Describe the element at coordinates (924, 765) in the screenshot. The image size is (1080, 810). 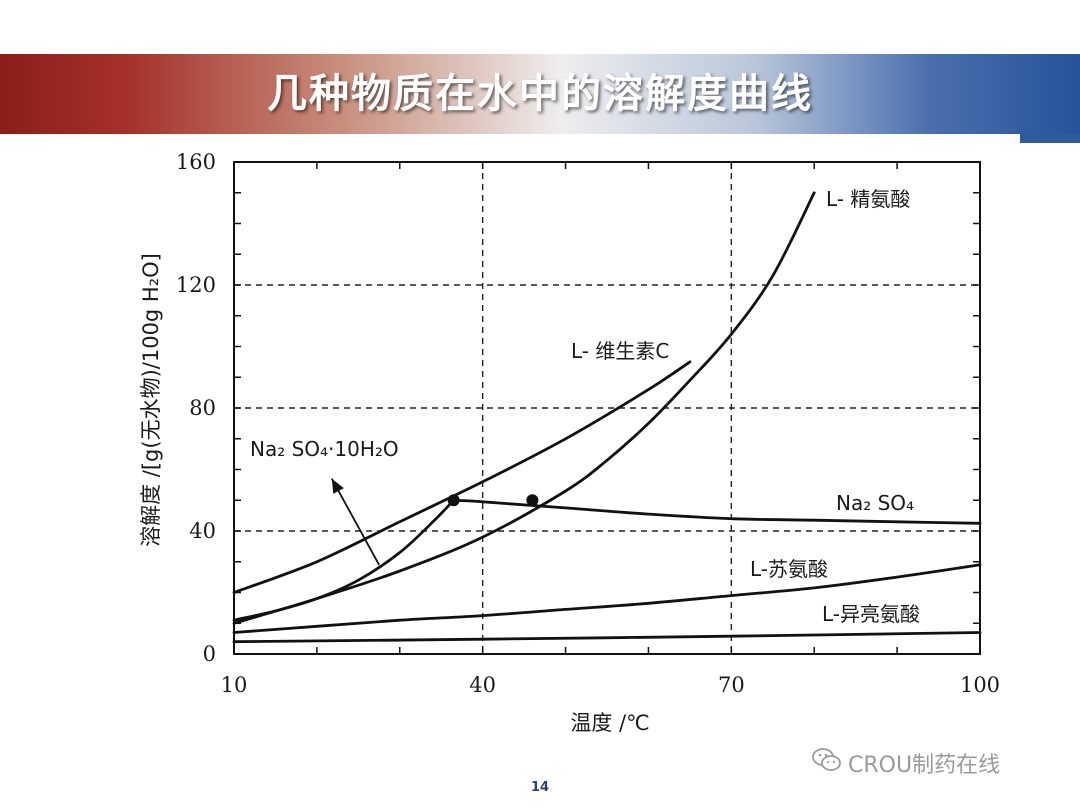
I see `watermark-text: CROU制药在线` at that location.